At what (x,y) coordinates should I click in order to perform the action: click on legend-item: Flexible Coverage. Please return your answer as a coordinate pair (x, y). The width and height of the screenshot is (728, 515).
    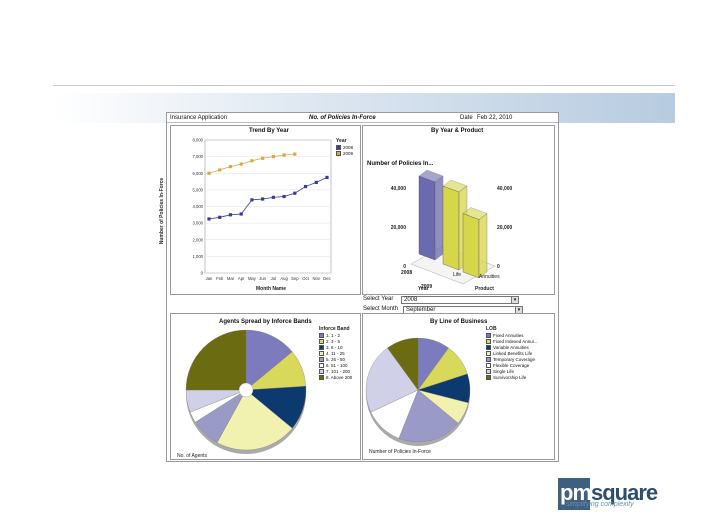
    Looking at the image, I should click on (507, 365).